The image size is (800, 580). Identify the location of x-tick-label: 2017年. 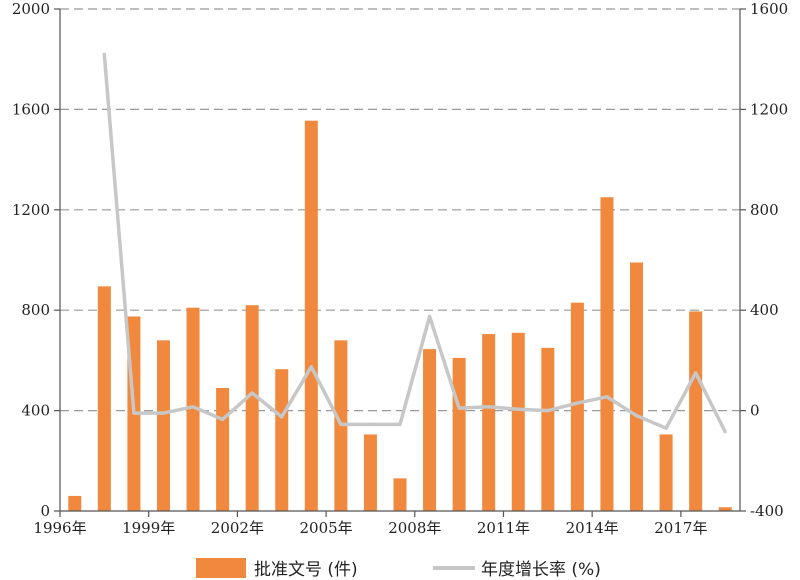
(680, 528).